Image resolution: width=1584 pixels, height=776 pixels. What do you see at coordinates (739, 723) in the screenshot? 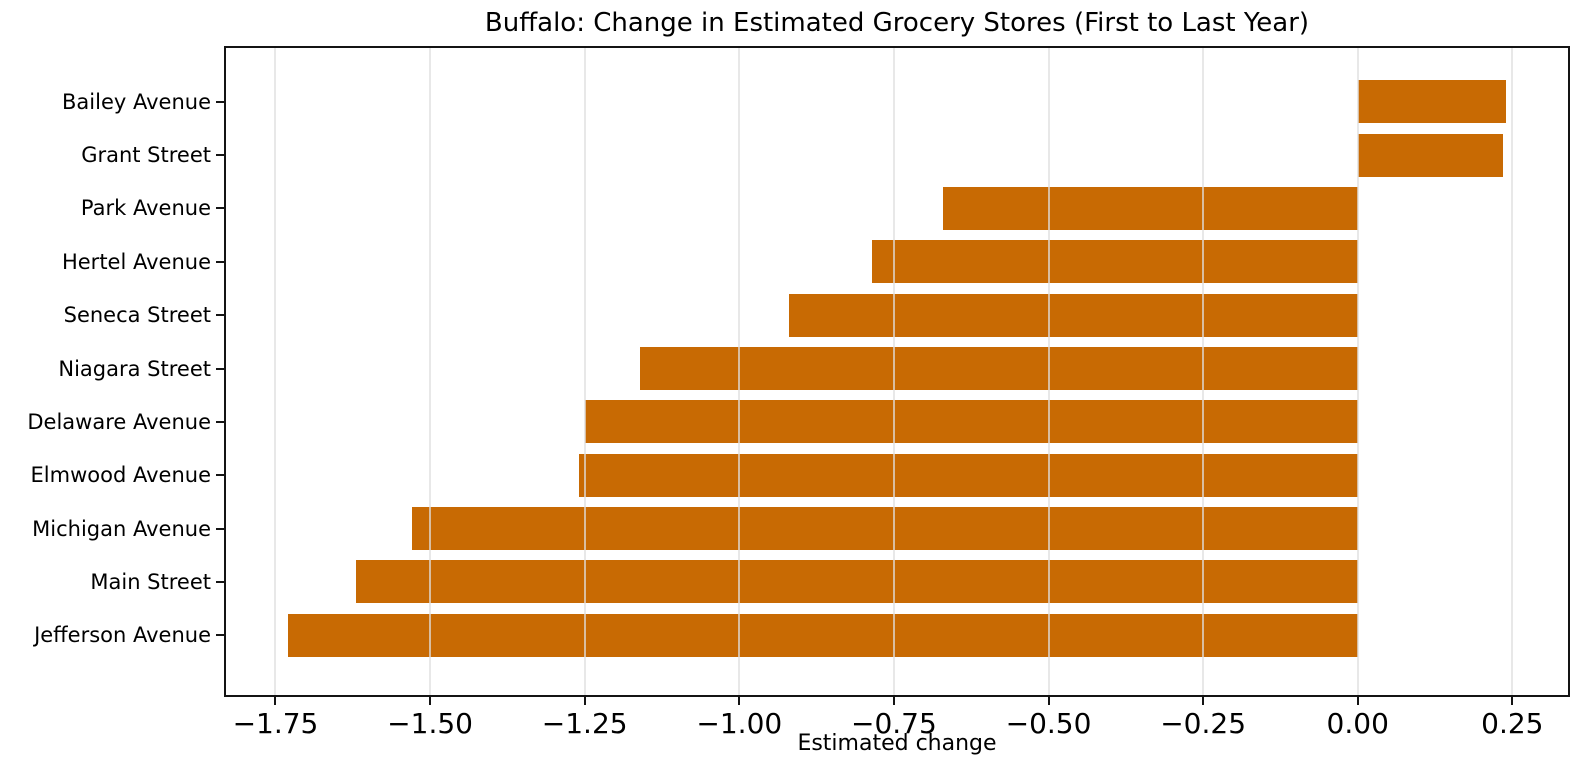
I see `x-tick-label: −1.00` at bounding box center [739, 723].